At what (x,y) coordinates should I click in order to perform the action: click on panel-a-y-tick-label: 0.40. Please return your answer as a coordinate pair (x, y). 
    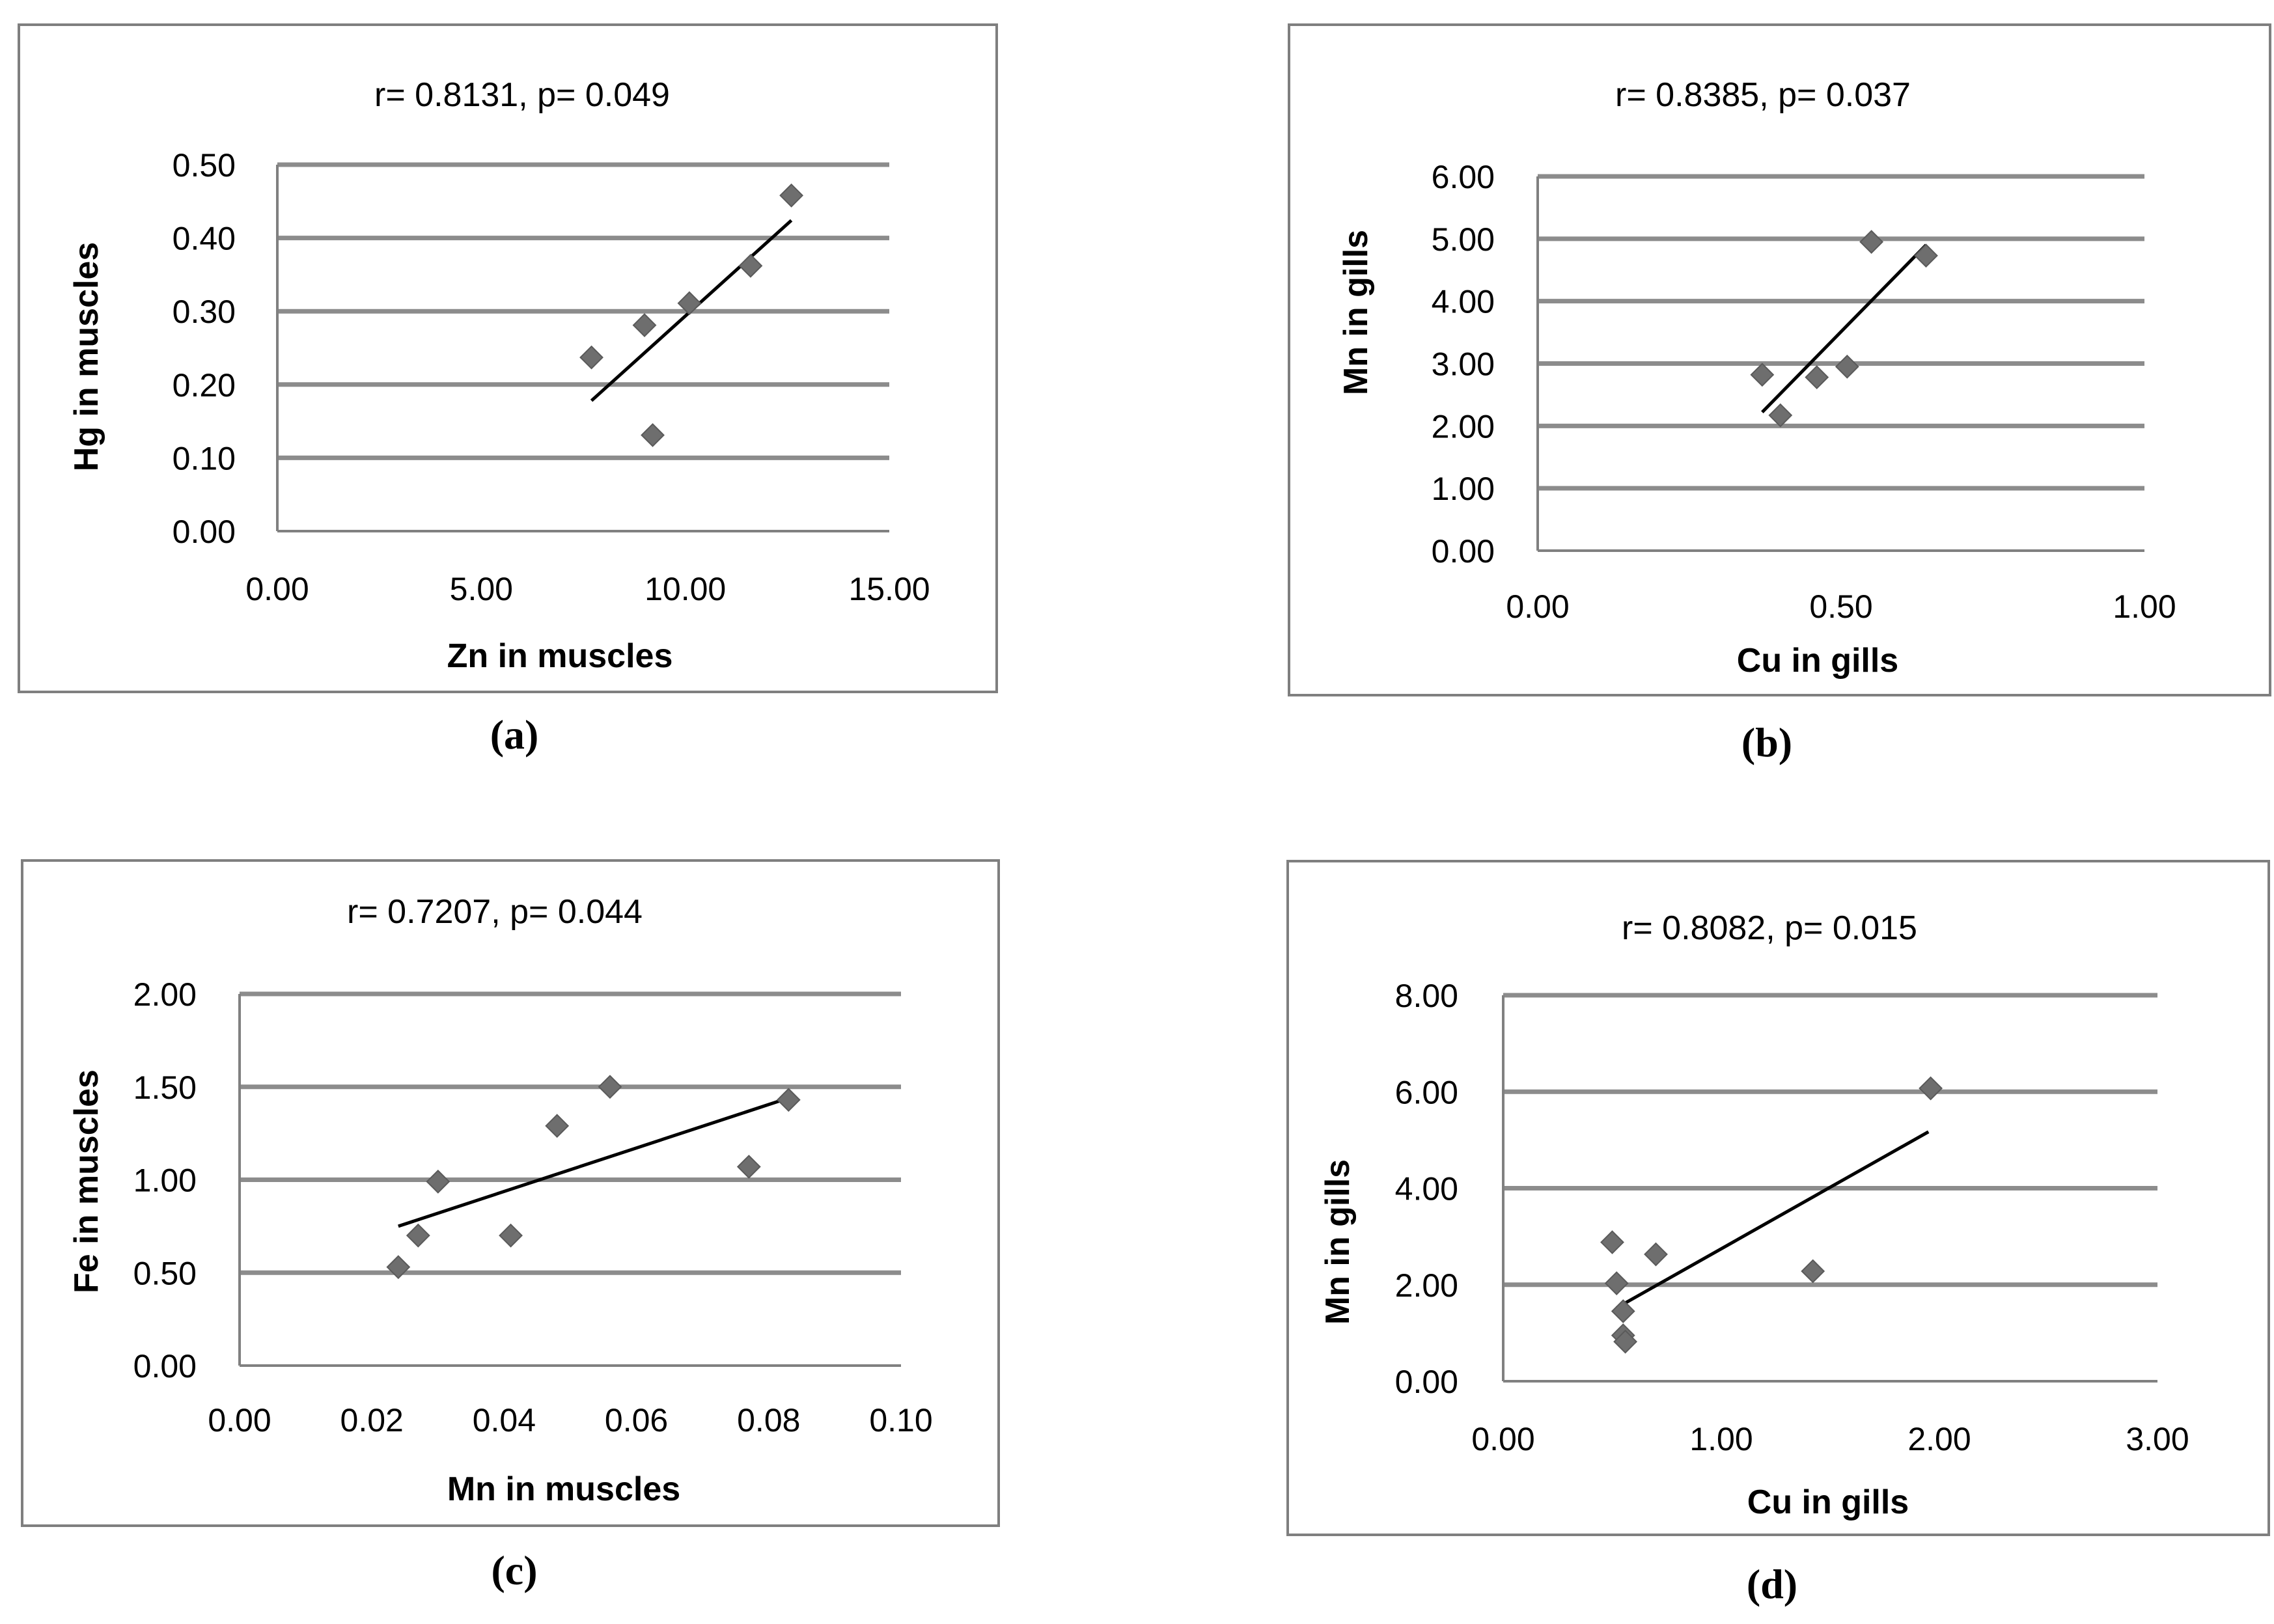
    Looking at the image, I should click on (205, 239).